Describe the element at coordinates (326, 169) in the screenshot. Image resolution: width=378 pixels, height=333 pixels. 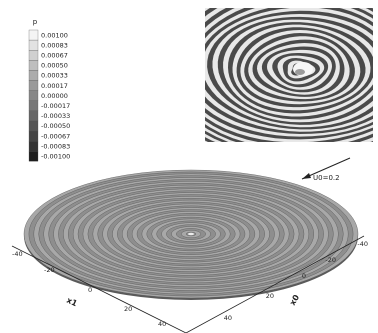
I see `flow-annotation: U0=0.2` at that location.